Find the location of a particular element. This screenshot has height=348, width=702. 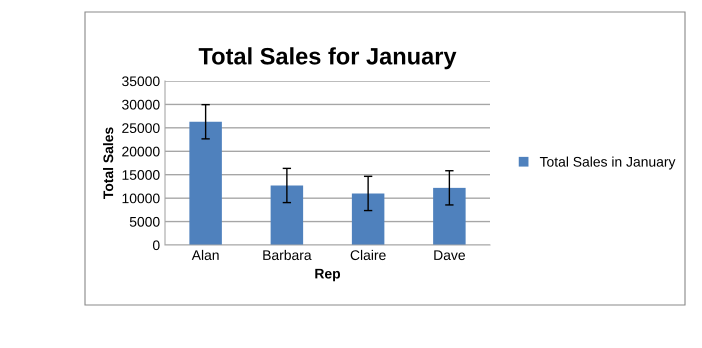

y-tick-label: 30000 is located at coordinates (141, 105).